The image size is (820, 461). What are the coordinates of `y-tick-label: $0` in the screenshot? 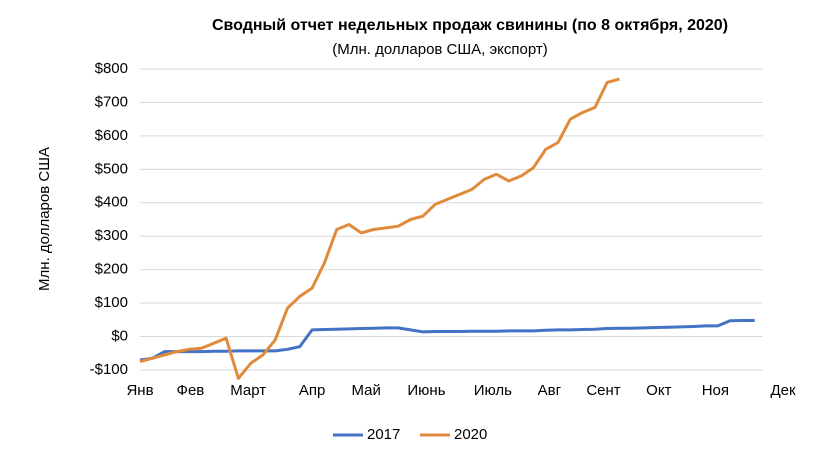 It's located at (119, 336).